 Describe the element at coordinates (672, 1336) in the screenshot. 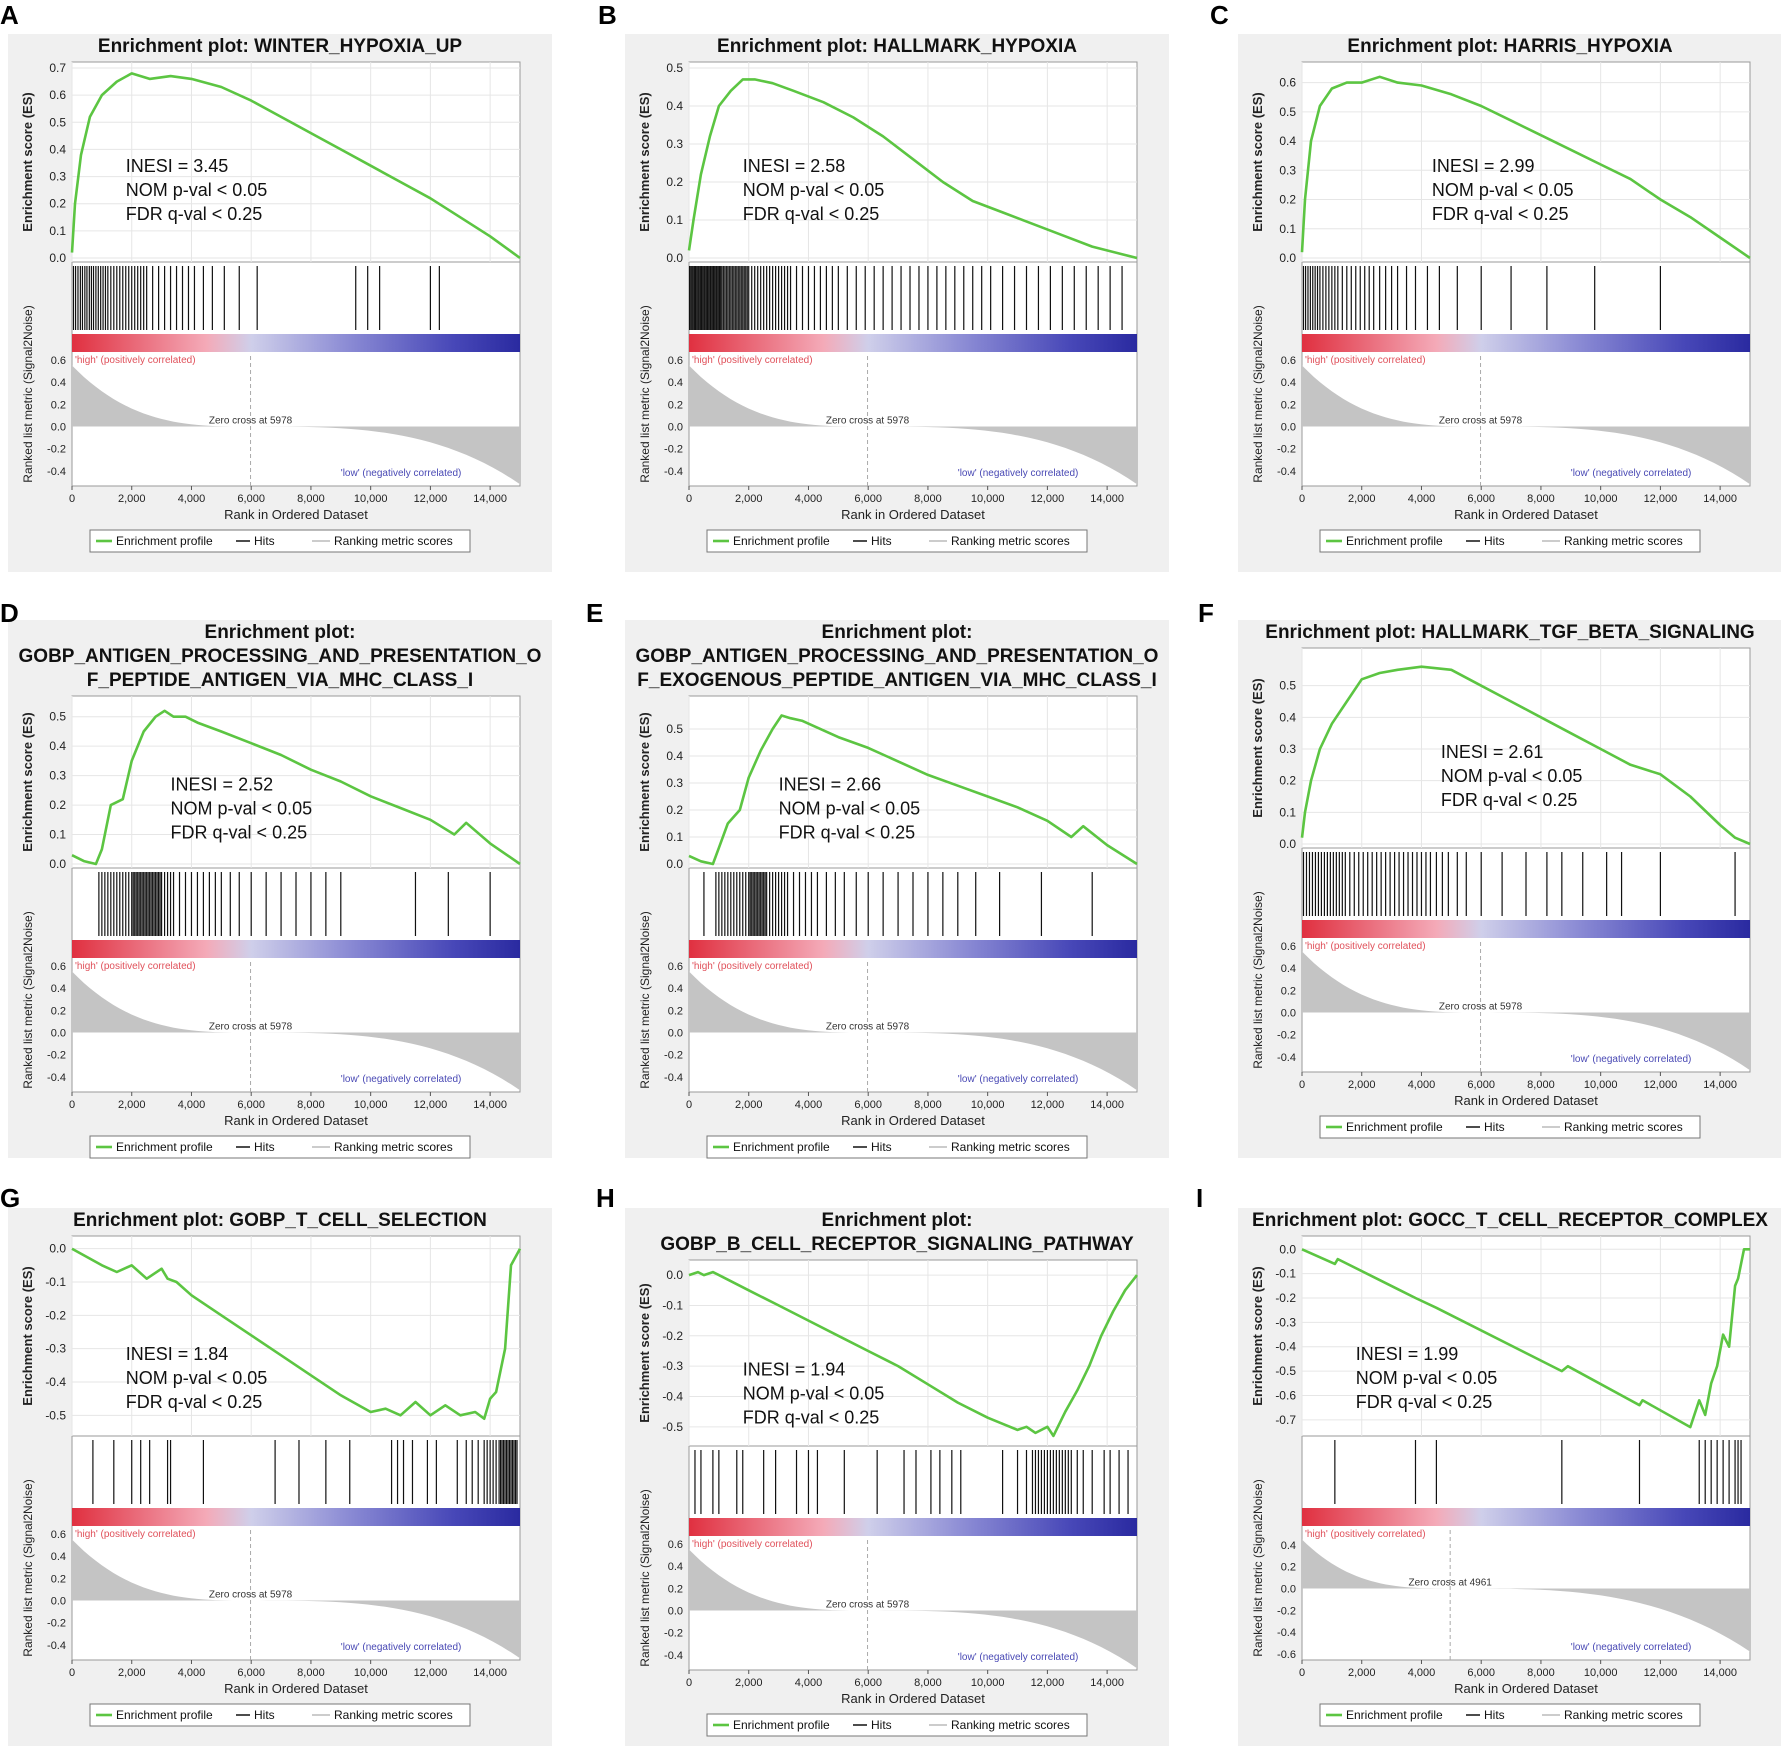

I see `es-y-tick-label: -0.2` at that location.